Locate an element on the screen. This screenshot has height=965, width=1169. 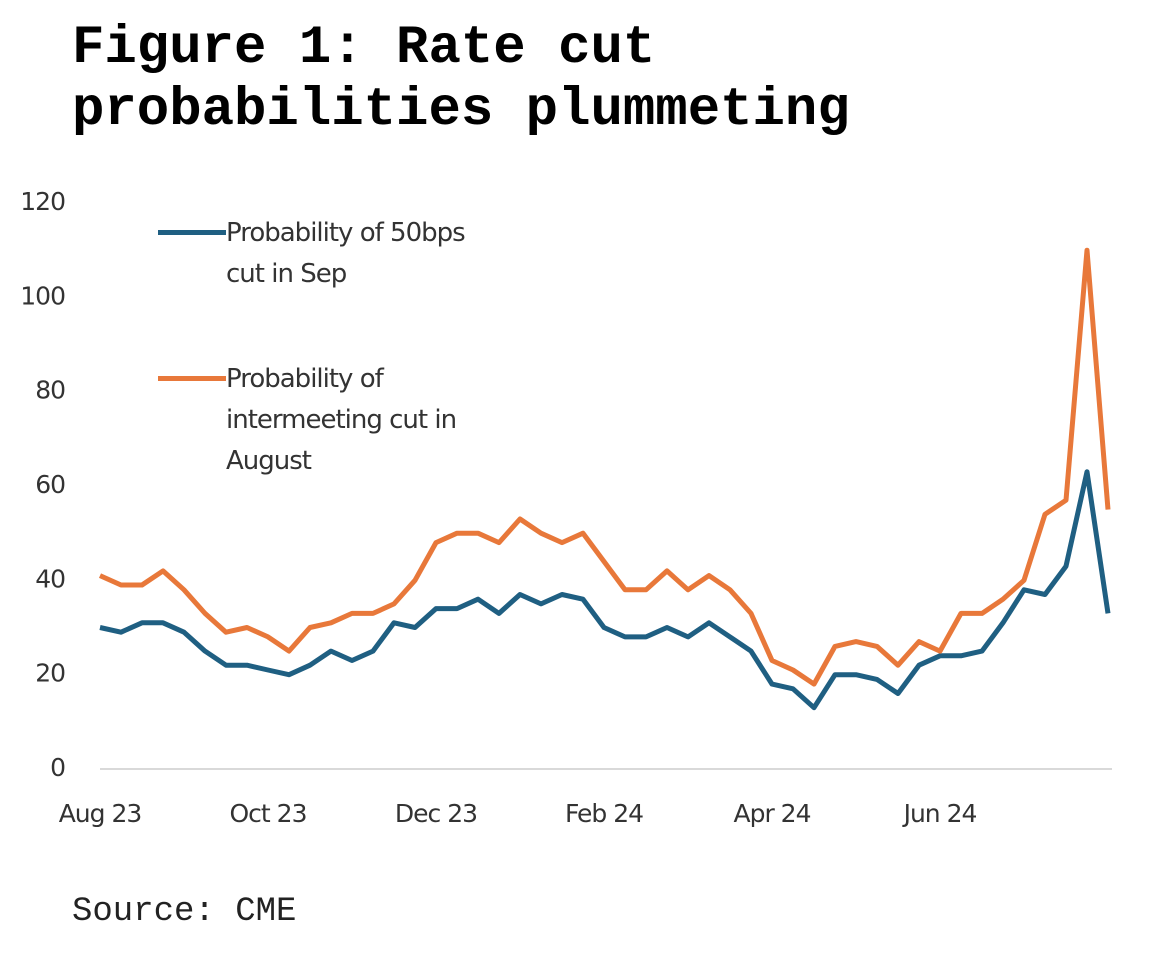
y-tick-label: 120 is located at coordinates (42, 201).